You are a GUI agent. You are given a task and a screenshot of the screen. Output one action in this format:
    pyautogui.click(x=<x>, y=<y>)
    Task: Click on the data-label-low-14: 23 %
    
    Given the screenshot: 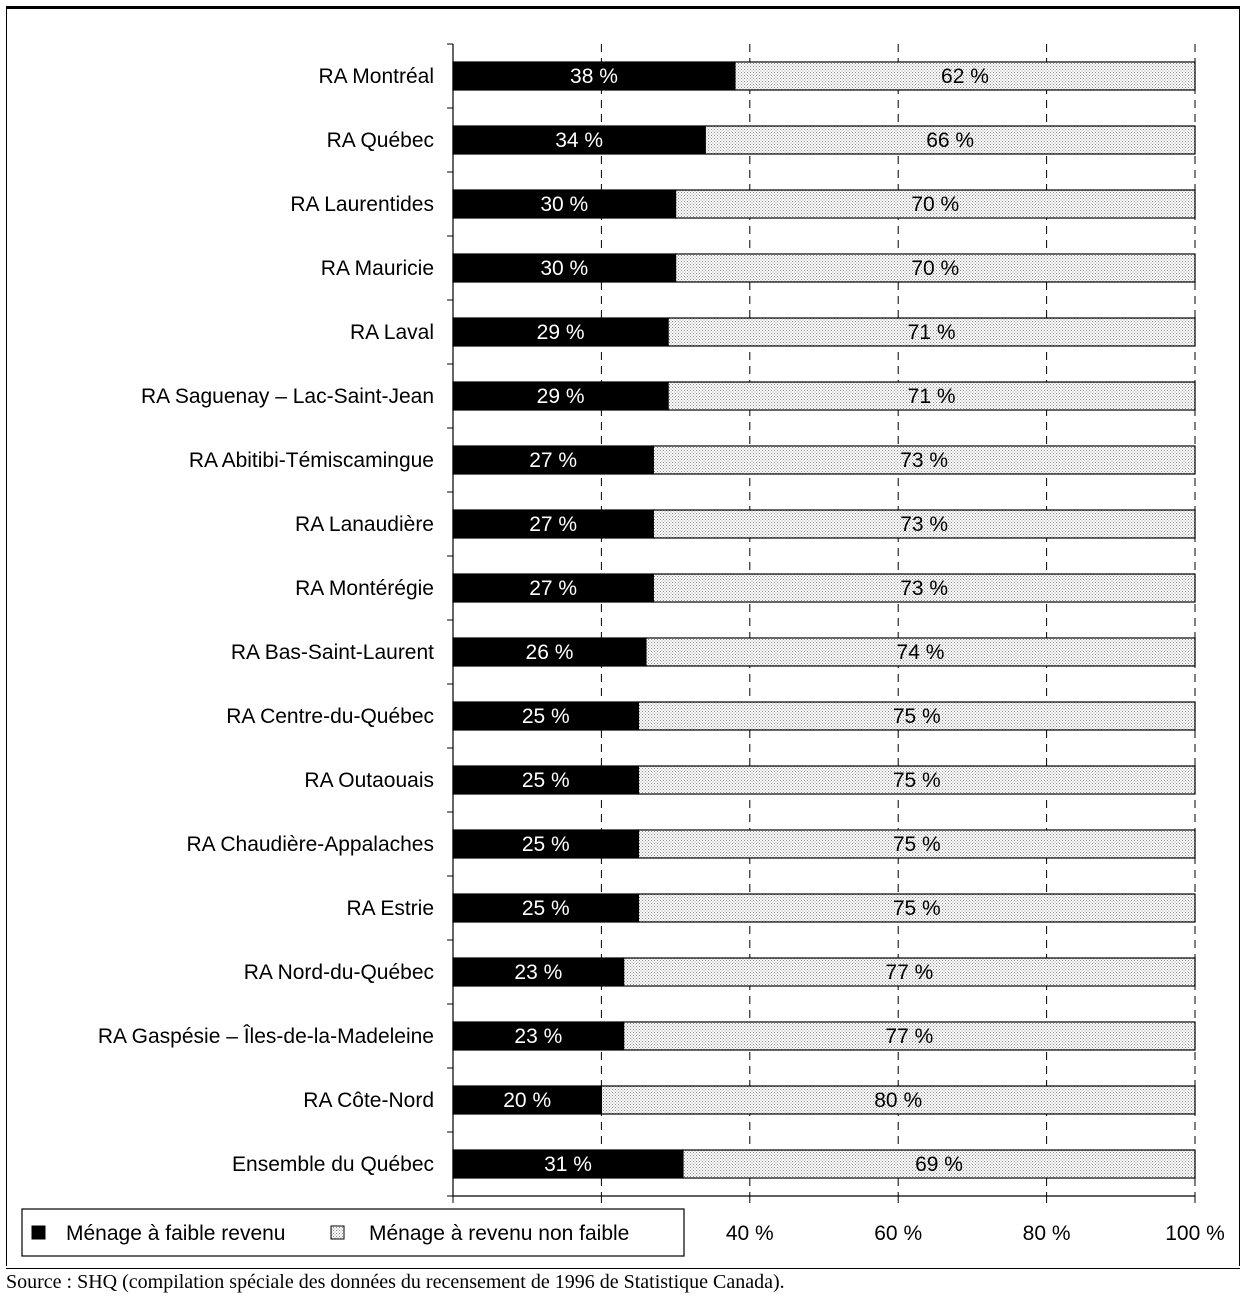 What is the action you would take?
    pyautogui.click(x=538, y=972)
    